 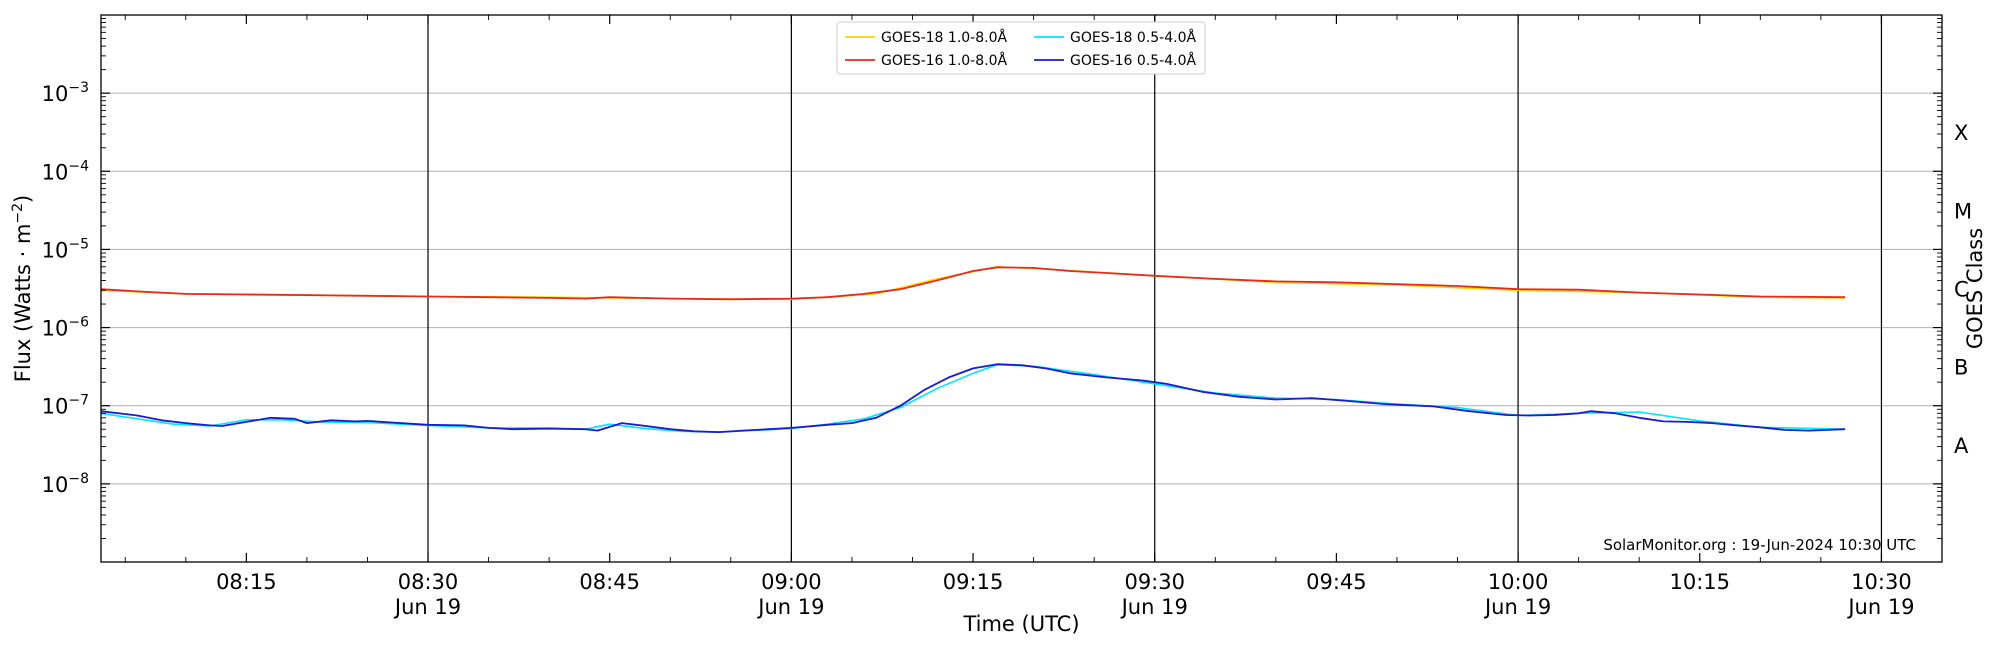 I want to click on x-tick-label: 08:15, so click(x=246, y=582).